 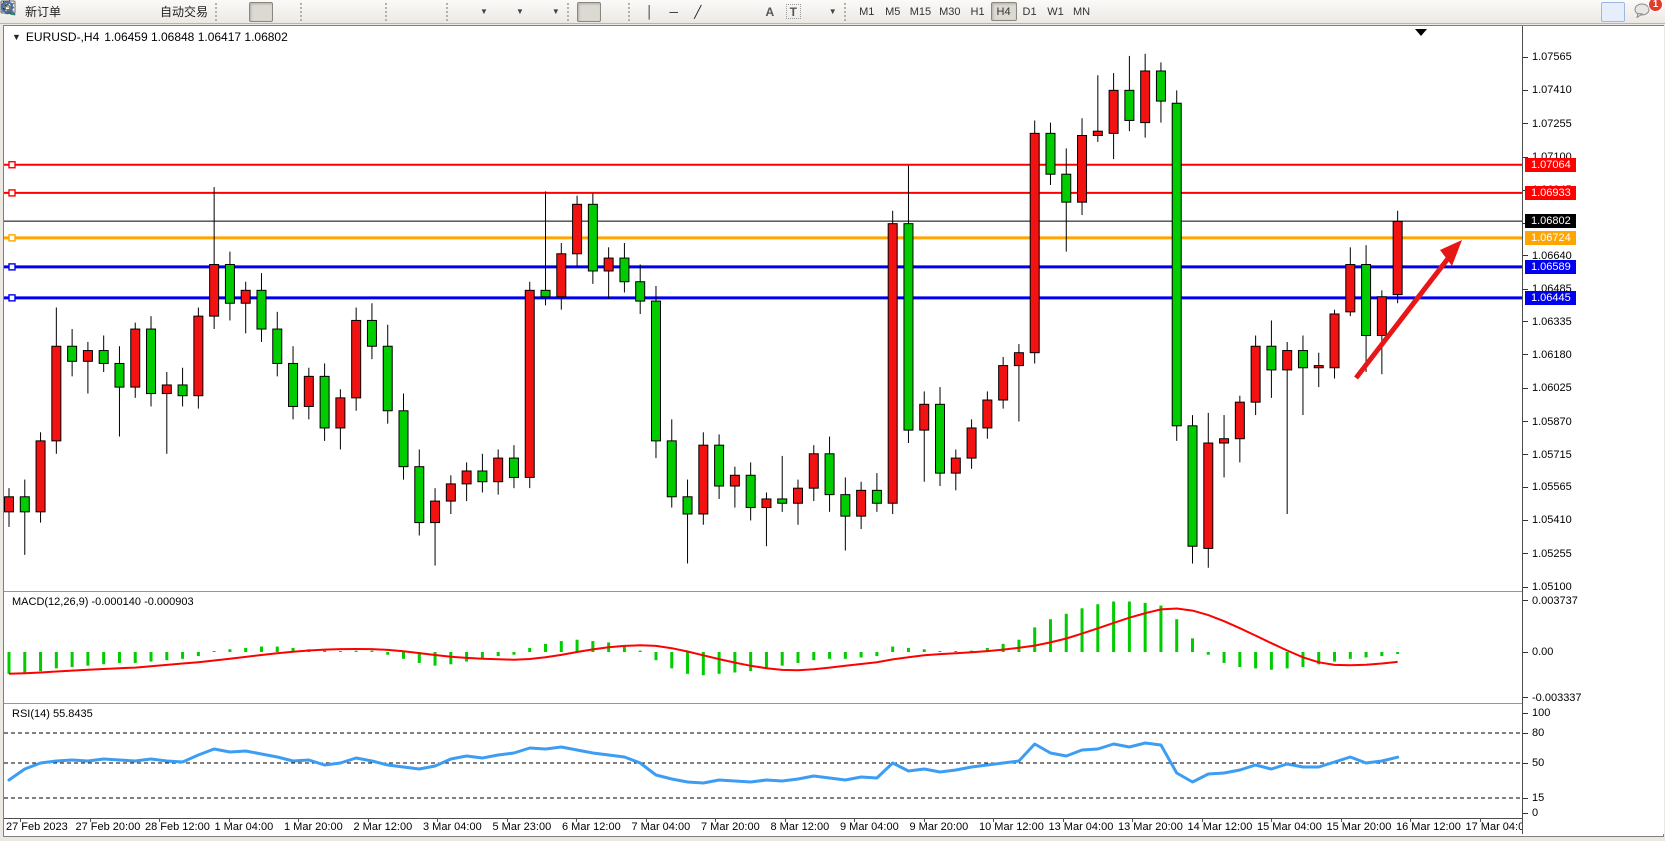 I want to click on channel-button: E, so click(x=367, y=11).